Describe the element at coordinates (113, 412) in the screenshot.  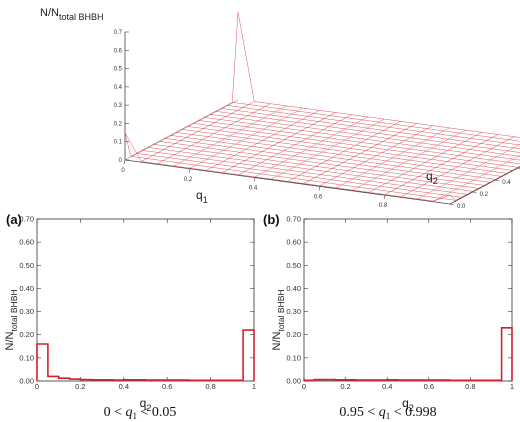
I see `panel-a-caption-left: 0 <` at that location.